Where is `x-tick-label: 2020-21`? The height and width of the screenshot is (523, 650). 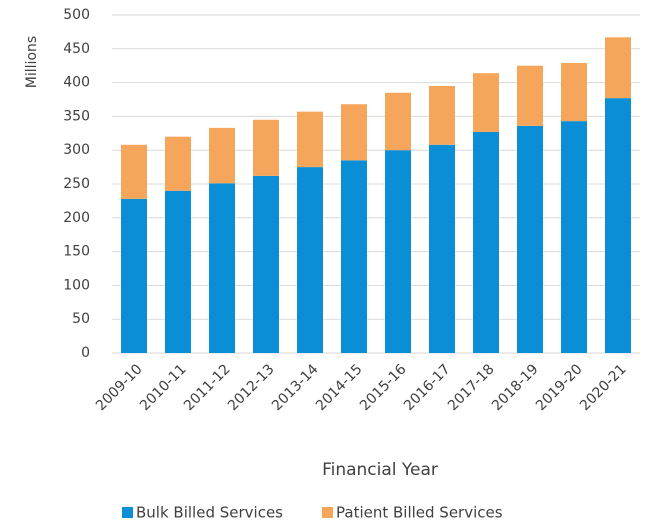
x-tick-label: 2020-21 is located at coordinates (603, 387).